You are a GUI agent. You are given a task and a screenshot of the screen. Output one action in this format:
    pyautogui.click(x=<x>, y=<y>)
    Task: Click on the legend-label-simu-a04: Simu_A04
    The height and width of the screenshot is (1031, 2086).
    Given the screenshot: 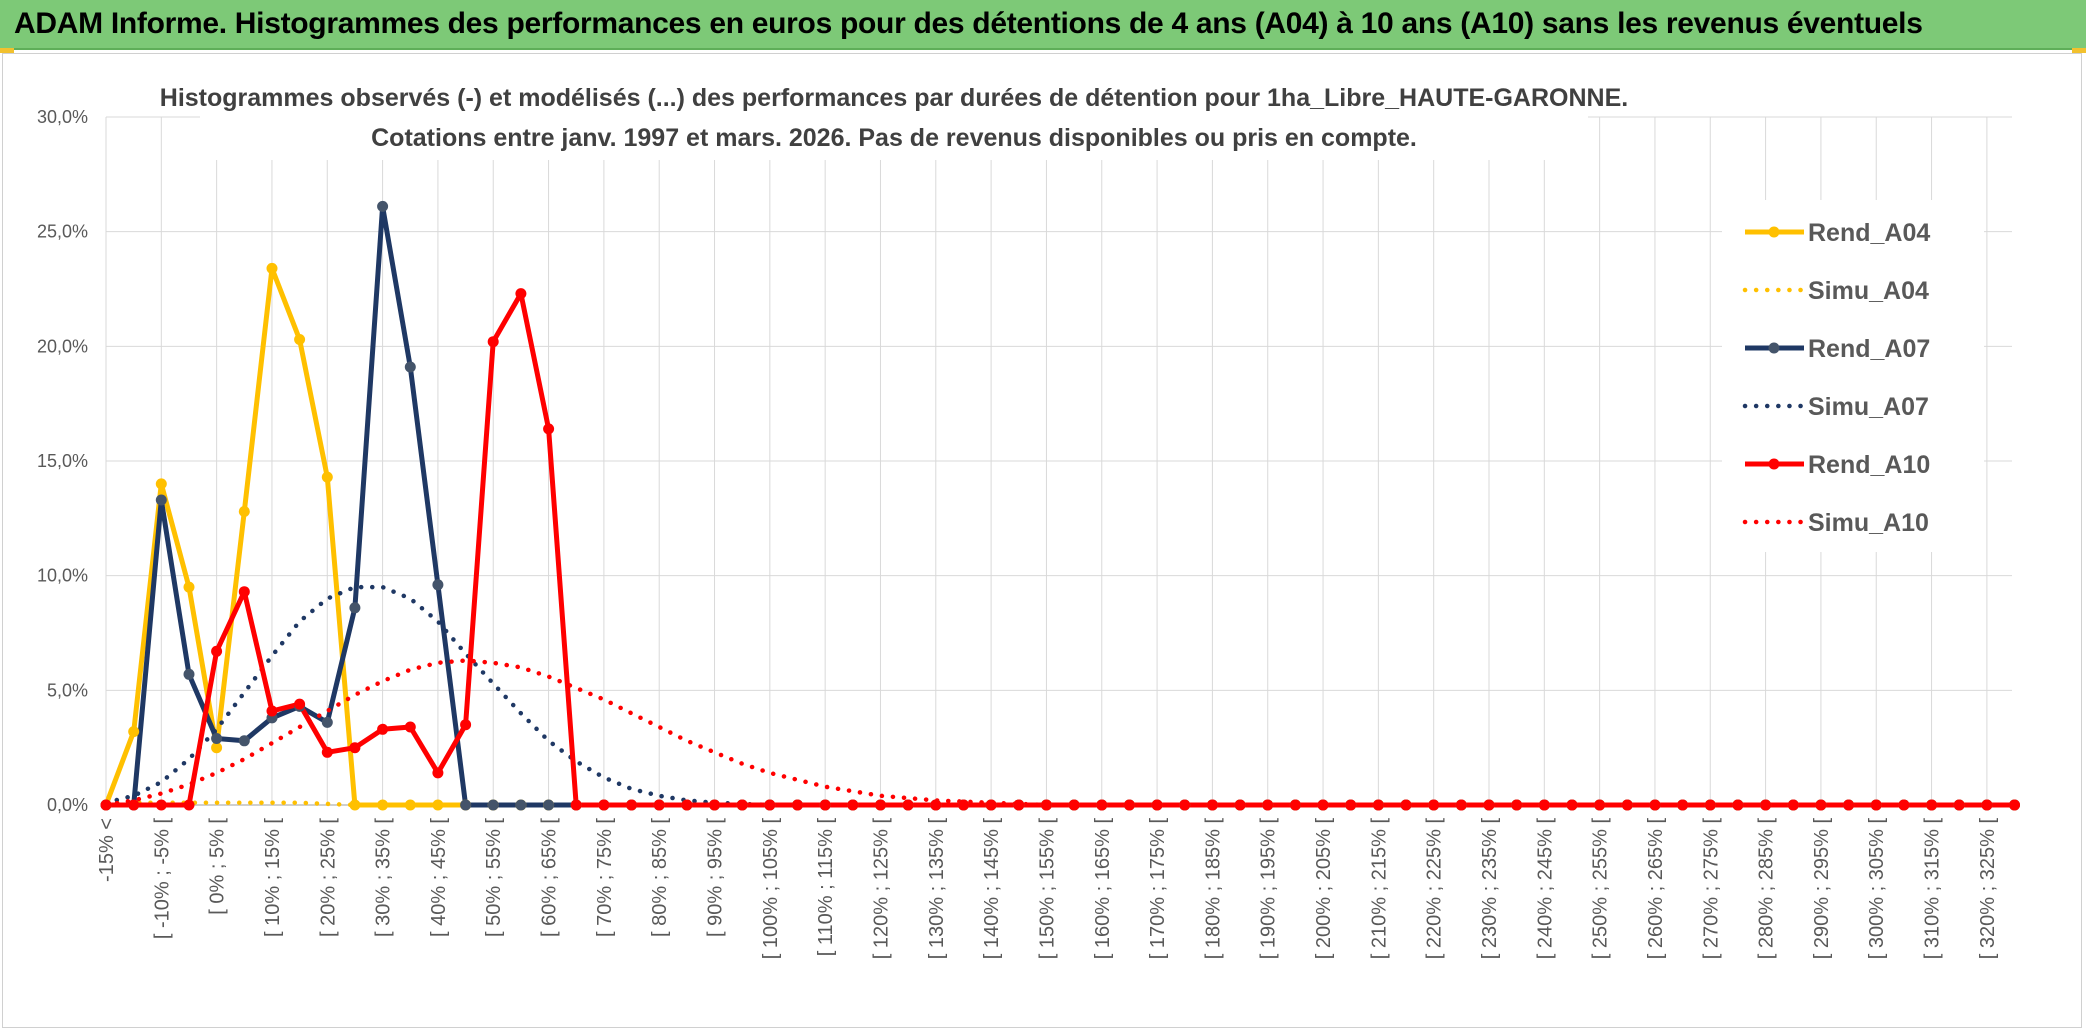 What is the action you would take?
    pyautogui.click(x=1868, y=291)
    